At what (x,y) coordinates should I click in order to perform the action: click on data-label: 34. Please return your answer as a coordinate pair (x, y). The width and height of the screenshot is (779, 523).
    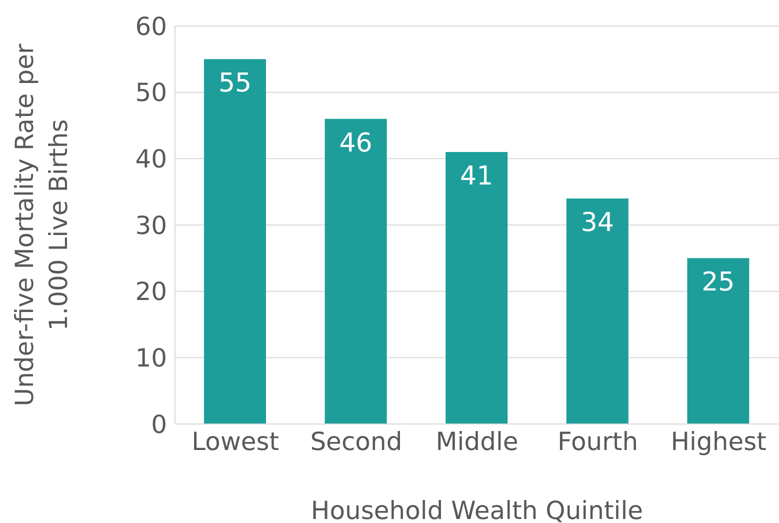
    Looking at the image, I should click on (597, 223).